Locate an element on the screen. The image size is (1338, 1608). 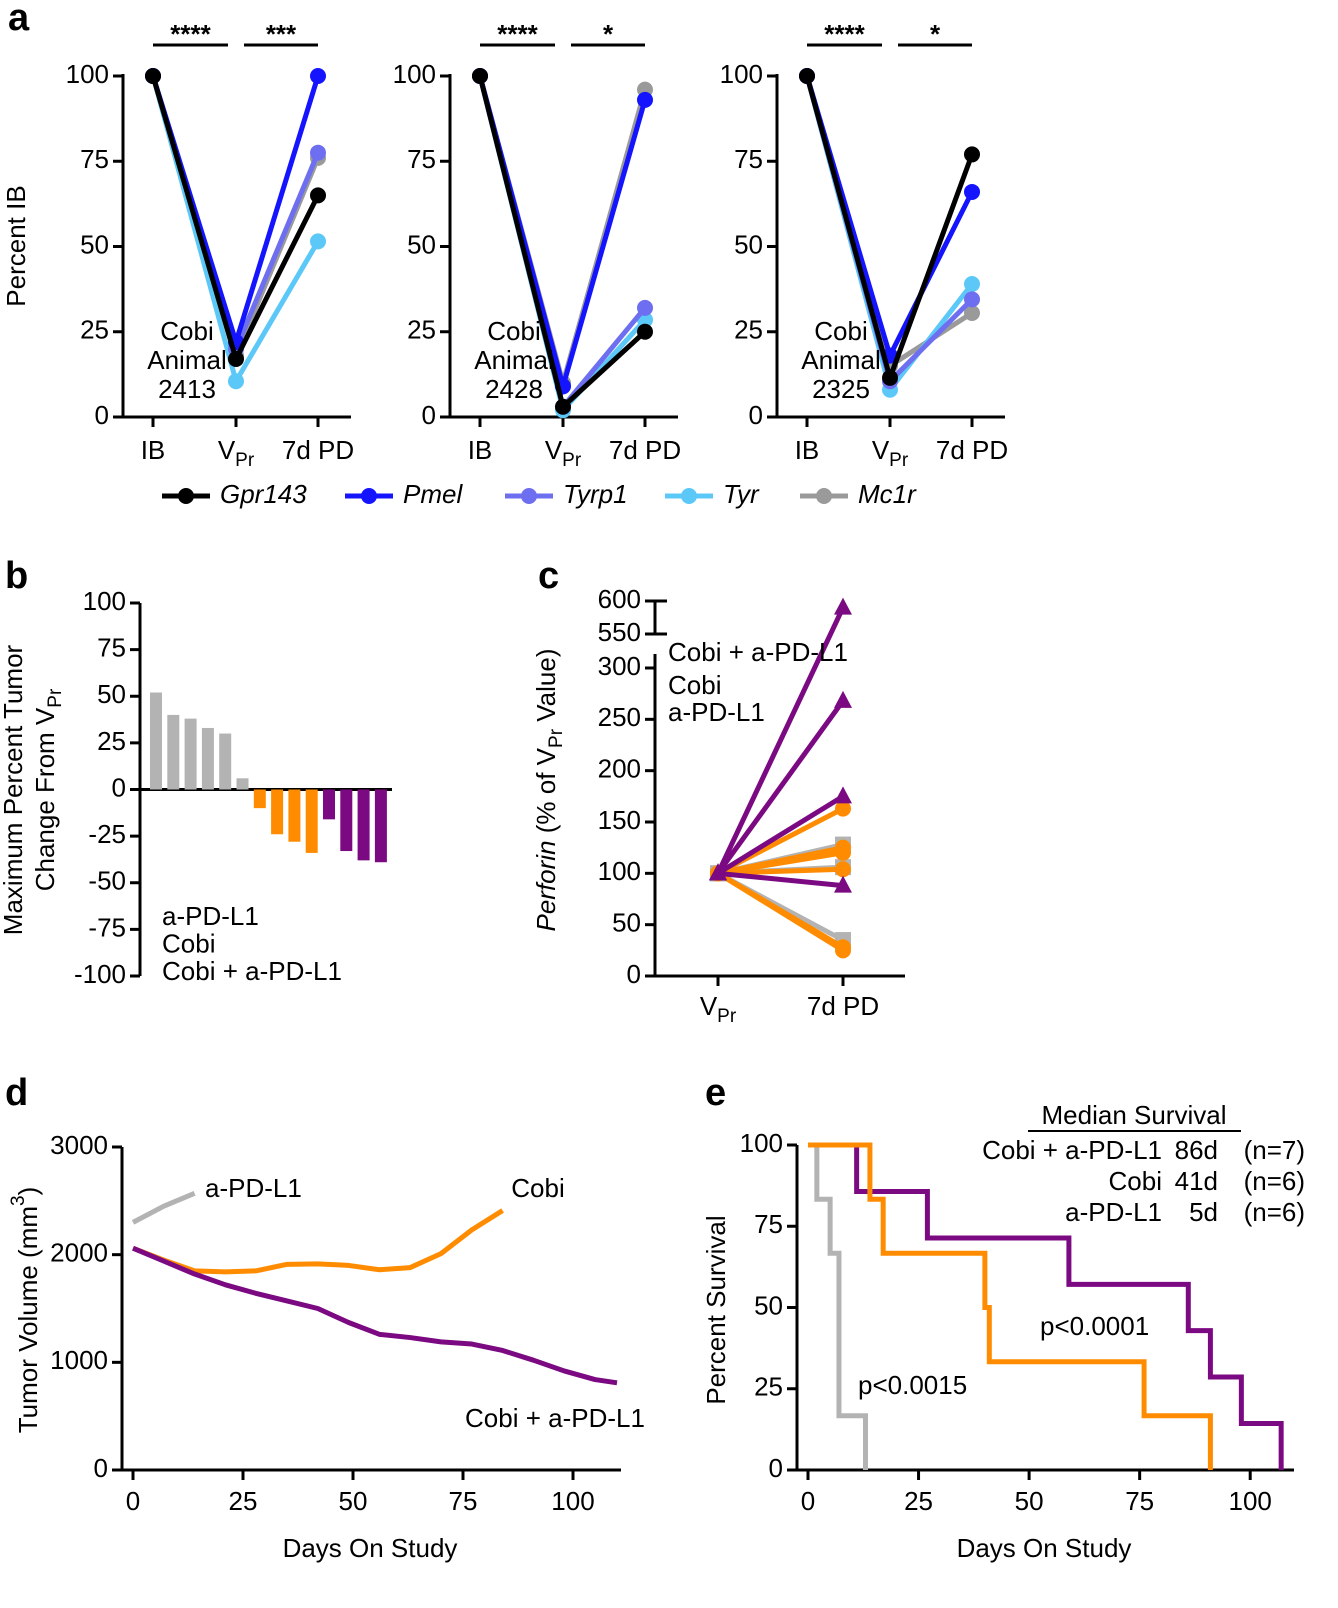
panel-letter: a is located at coordinates (19, 19).